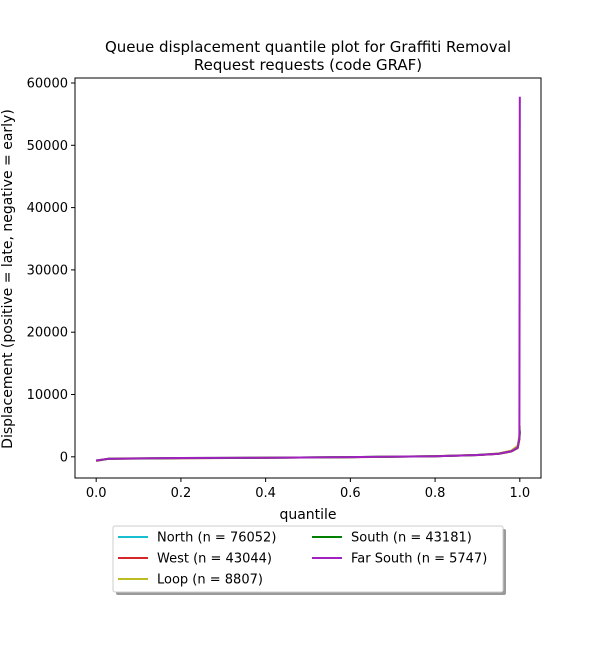 Image resolution: width=600 pixels, height=650 pixels. Describe the element at coordinates (308, 65) in the screenshot. I see `chart-title-line-2: Request requests (code GRAF)` at that location.